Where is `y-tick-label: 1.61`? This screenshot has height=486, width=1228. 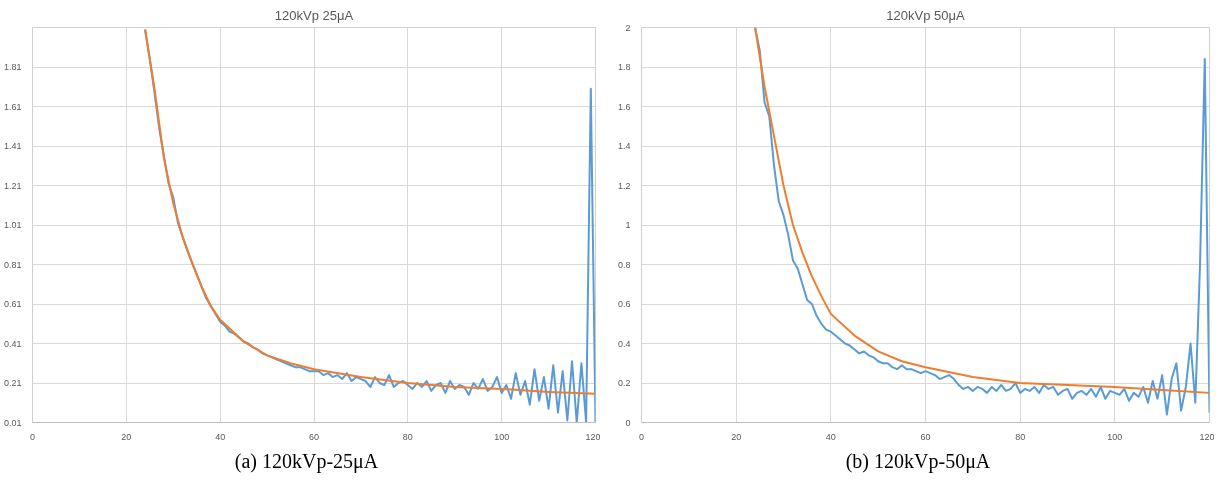 y-tick-label: 1.61 is located at coordinates (12, 106).